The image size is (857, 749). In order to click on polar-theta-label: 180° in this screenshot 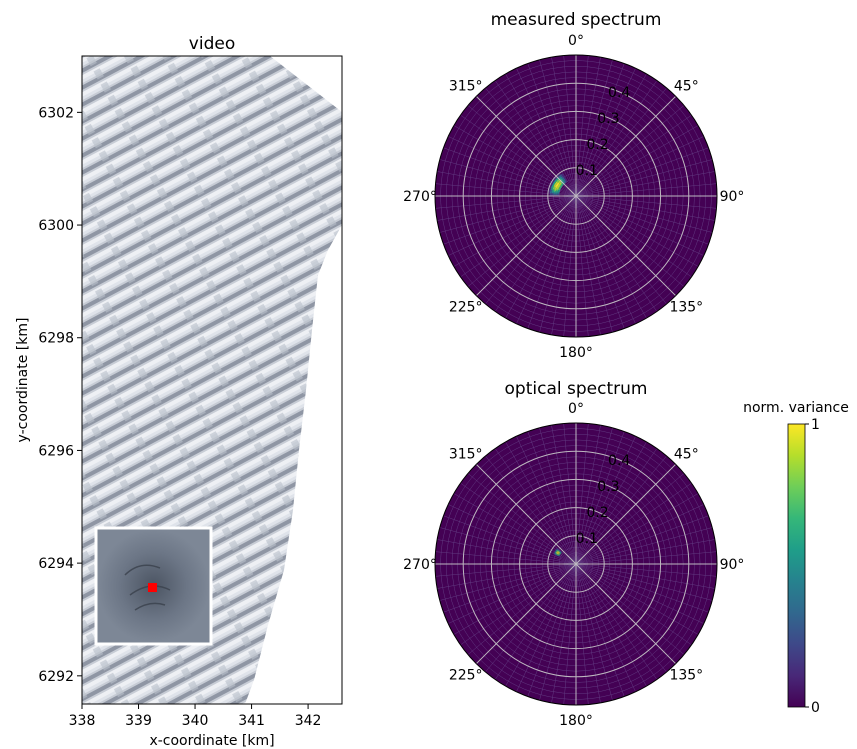, I will do `click(576, 353)`.